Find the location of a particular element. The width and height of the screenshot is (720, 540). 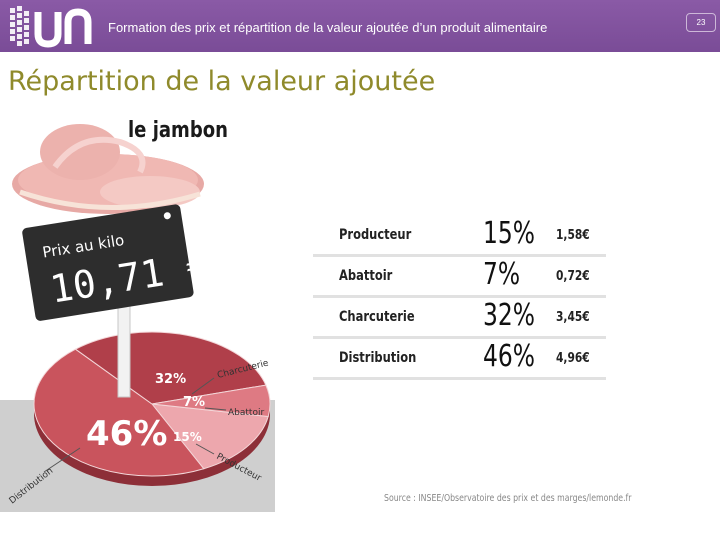

row-percent: 15% is located at coordinates (509, 233).